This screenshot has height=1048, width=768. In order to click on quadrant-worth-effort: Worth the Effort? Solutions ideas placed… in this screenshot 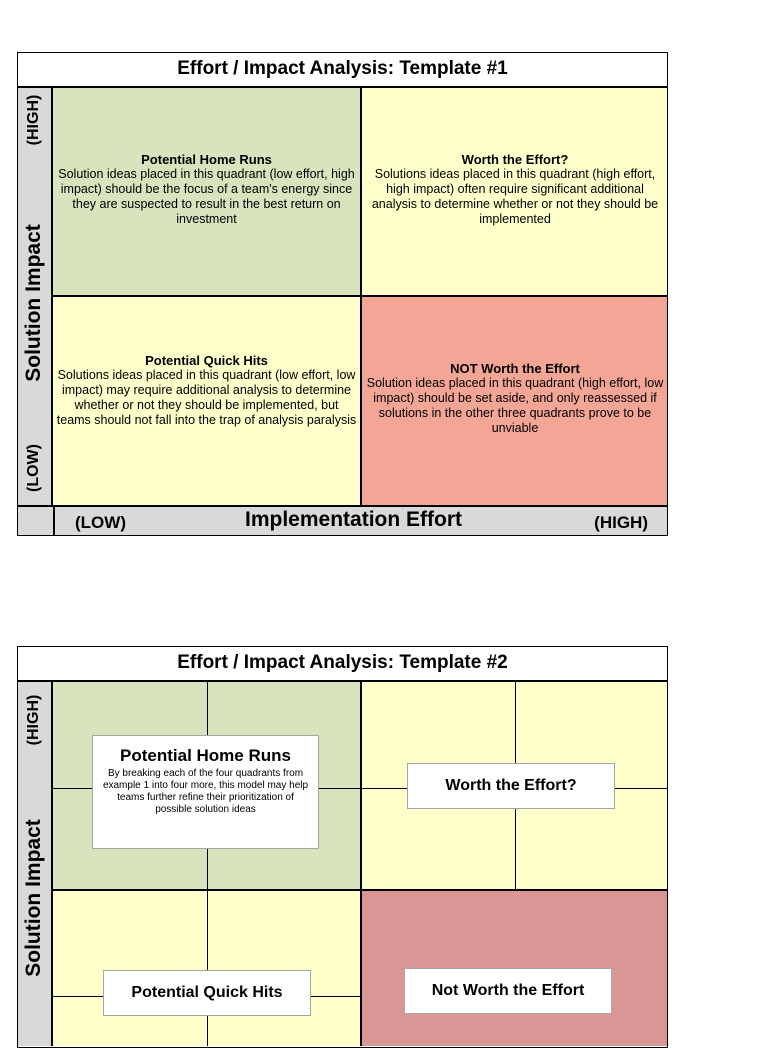, I will do `click(515, 191)`.